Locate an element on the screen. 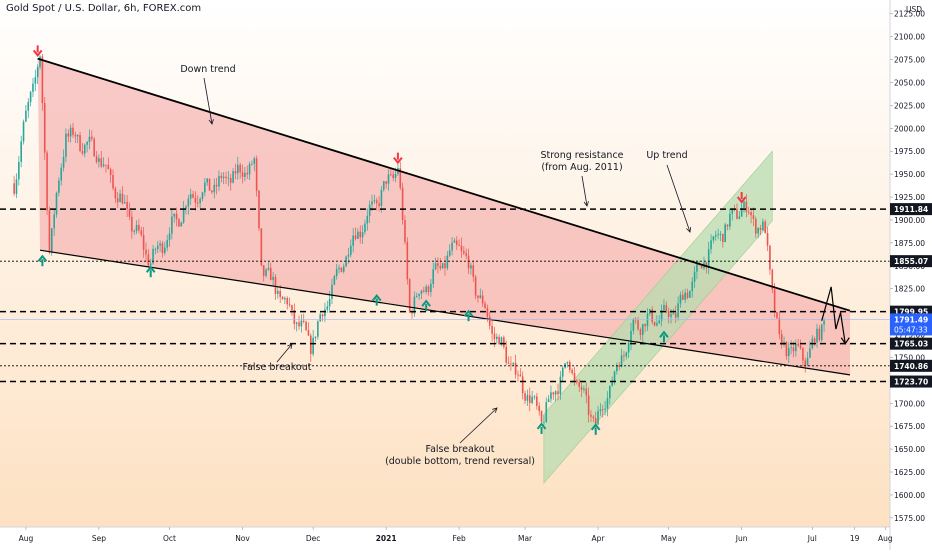 The image size is (932, 554). y-tick-label: 1675.00 is located at coordinates (909, 426).